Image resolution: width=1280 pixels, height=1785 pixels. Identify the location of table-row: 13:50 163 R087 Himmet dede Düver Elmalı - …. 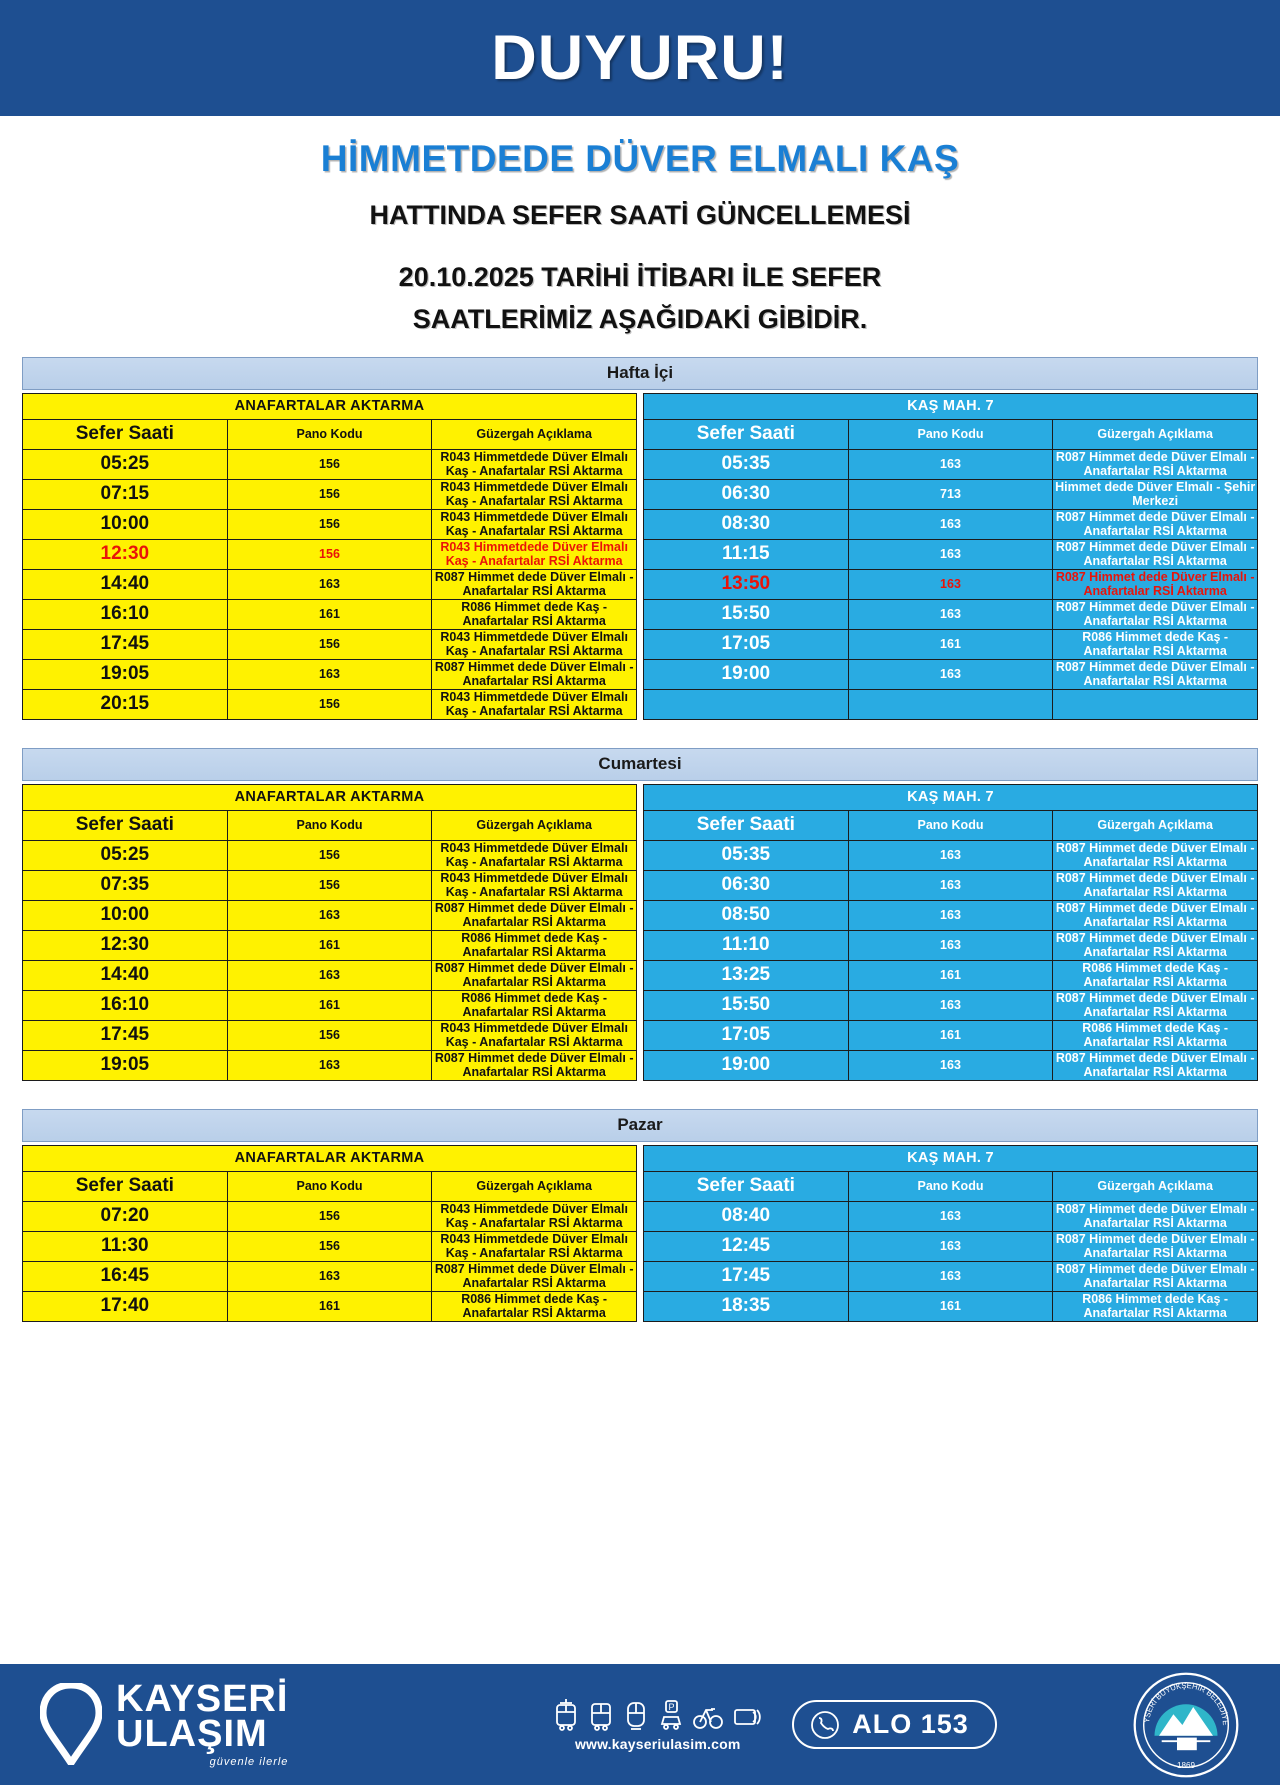
(950, 584).